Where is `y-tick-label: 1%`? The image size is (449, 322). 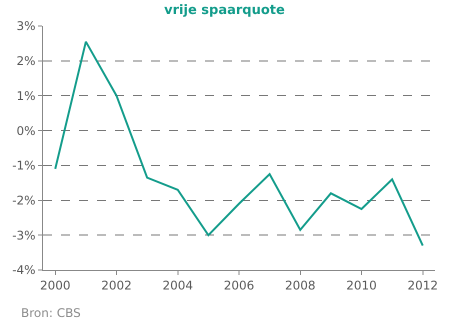 y-tick-label: 1% is located at coordinates (26, 95).